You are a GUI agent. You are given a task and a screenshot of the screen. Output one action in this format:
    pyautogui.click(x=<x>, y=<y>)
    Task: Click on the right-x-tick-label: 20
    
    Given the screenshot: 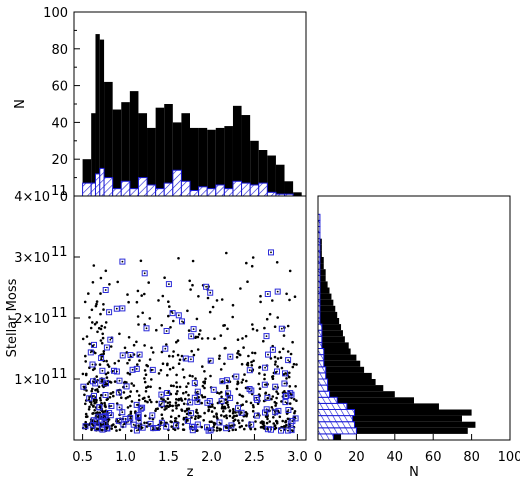 What is the action you would take?
    pyautogui.click(x=356, y=457)
    